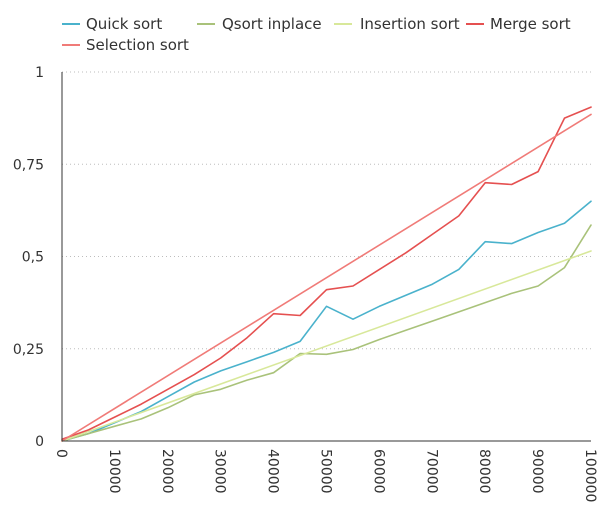 This screenshot has width=615, height=514. Describe the element at coordinates (137, 45) in the screenshot. I see `legend-label-selection-sort: Selection sort` at that location.